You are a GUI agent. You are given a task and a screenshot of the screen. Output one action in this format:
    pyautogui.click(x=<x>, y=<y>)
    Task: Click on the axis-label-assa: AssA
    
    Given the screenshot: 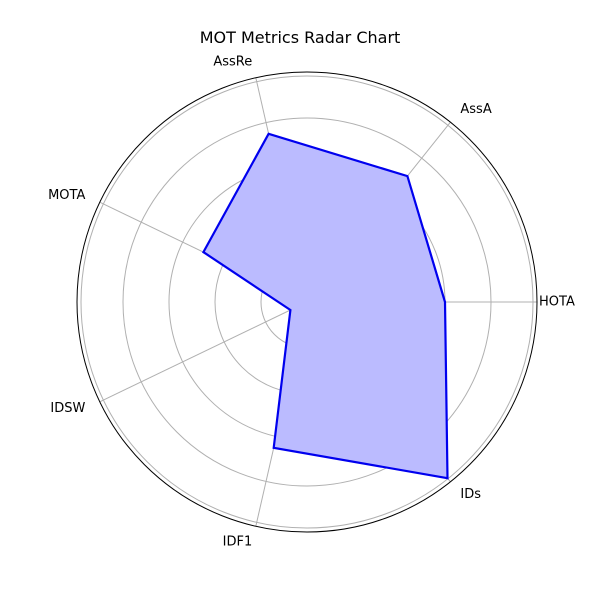 What is the action you would take?
    pyautogui.click(x=475, y=109)
    